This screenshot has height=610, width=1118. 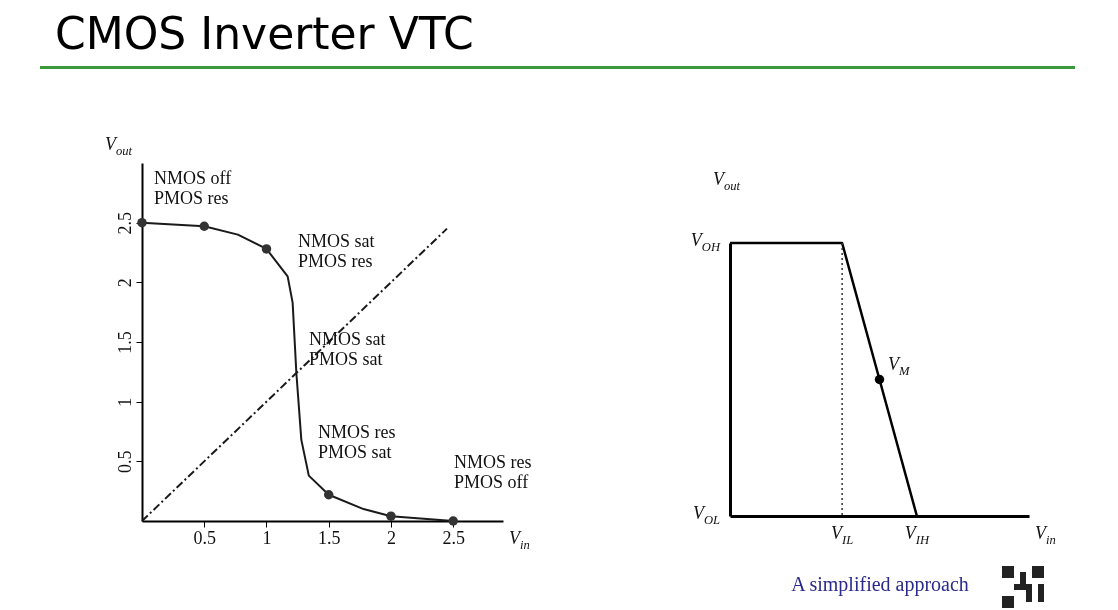 I want to click on text: V$_{OL}$, so click(x=706, y=515).